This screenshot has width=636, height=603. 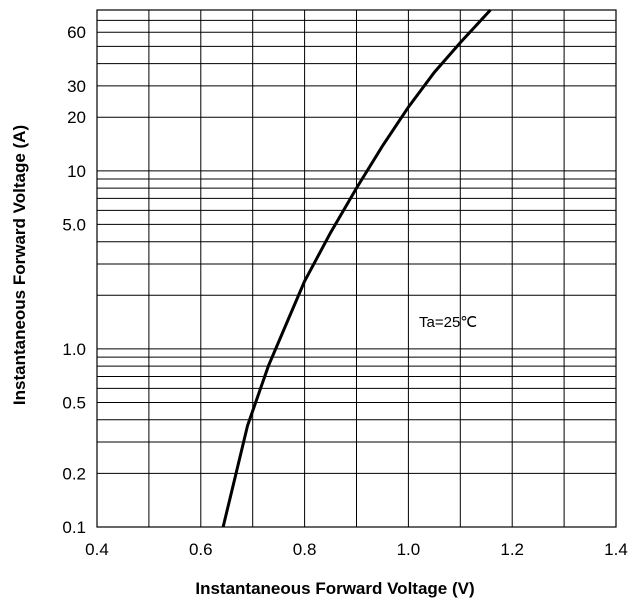 I want to click on y-tick-label: 1.0, so click(x=74, y=349).